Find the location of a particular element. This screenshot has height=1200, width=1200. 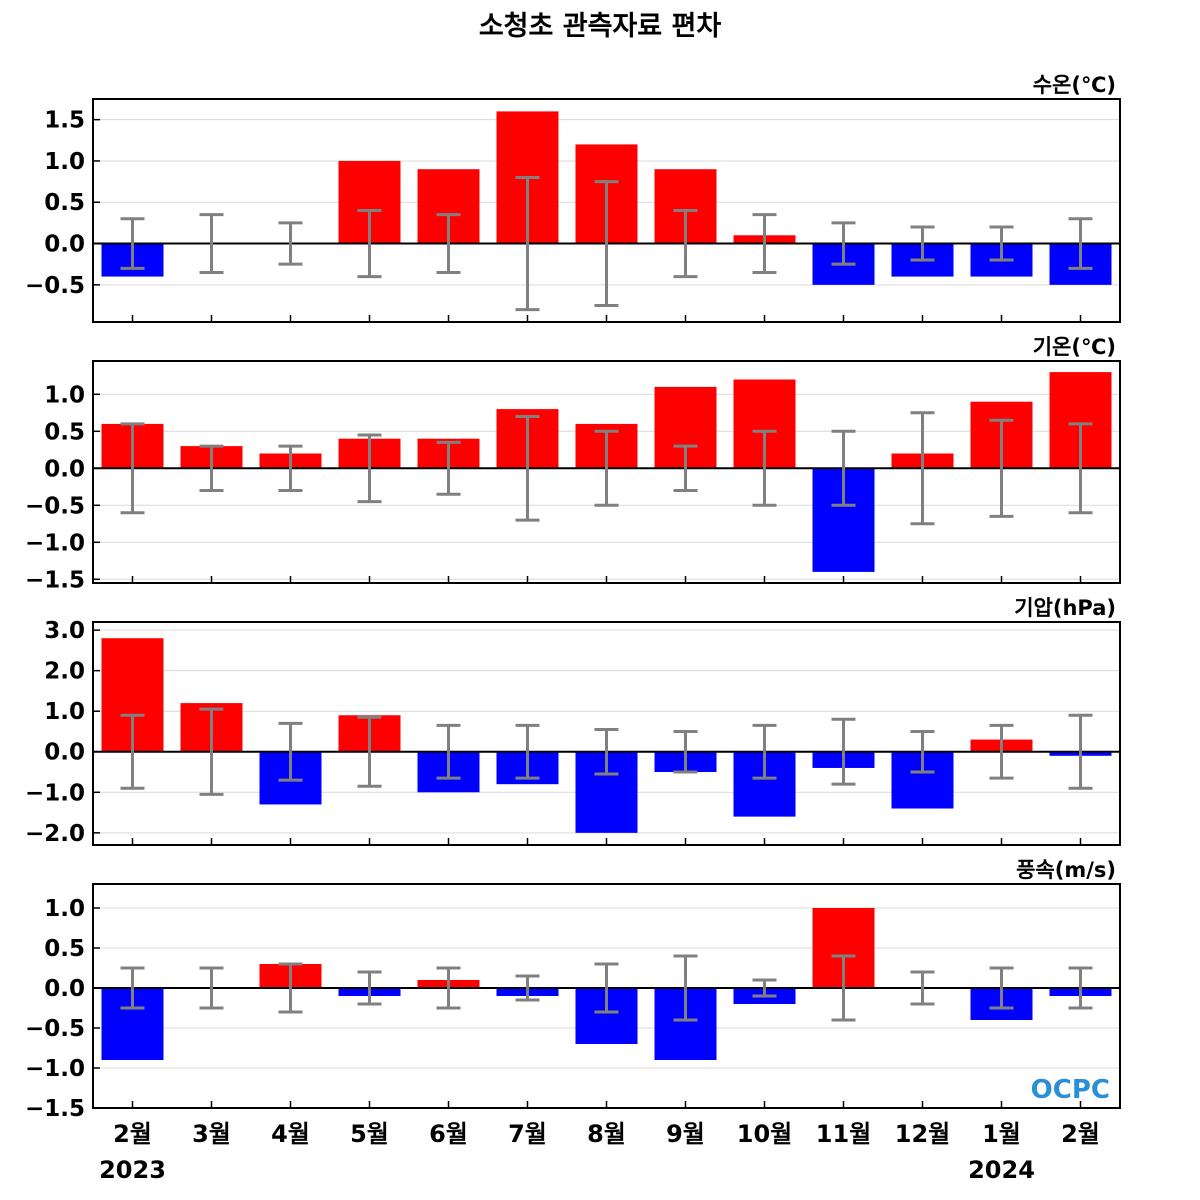

x-tick-label: 5월 is located at coordinates (369, 1134).